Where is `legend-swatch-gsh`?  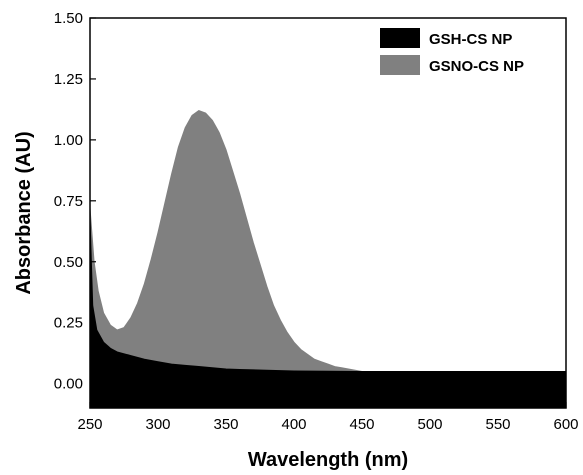
legend-swatch-gsh is located at coordinates (400, 38).